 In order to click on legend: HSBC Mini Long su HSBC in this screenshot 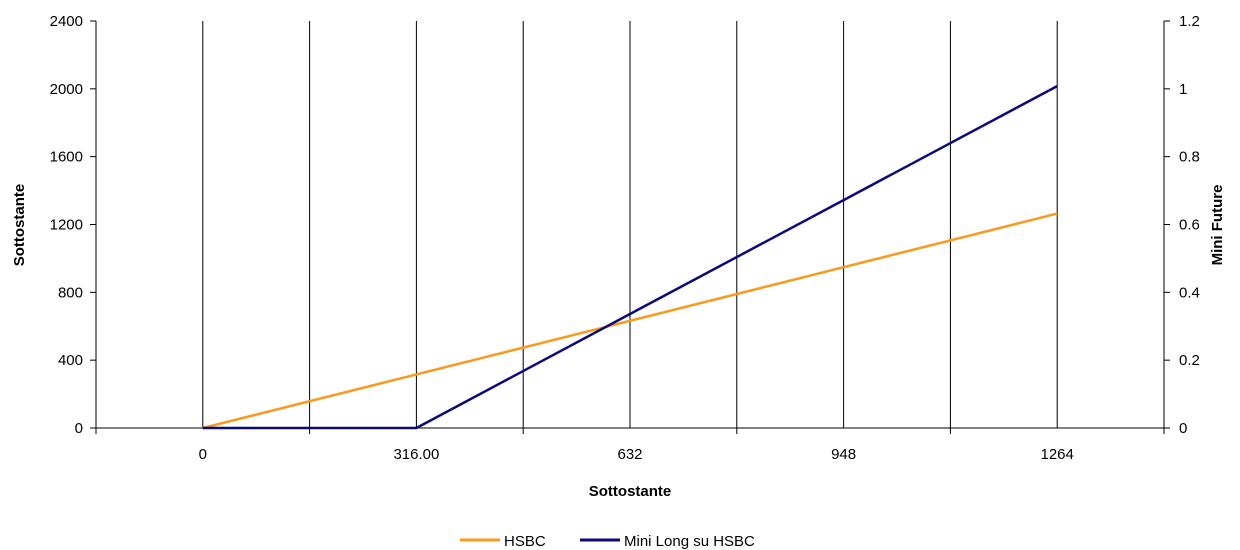, I will do `click(607, 541)`.